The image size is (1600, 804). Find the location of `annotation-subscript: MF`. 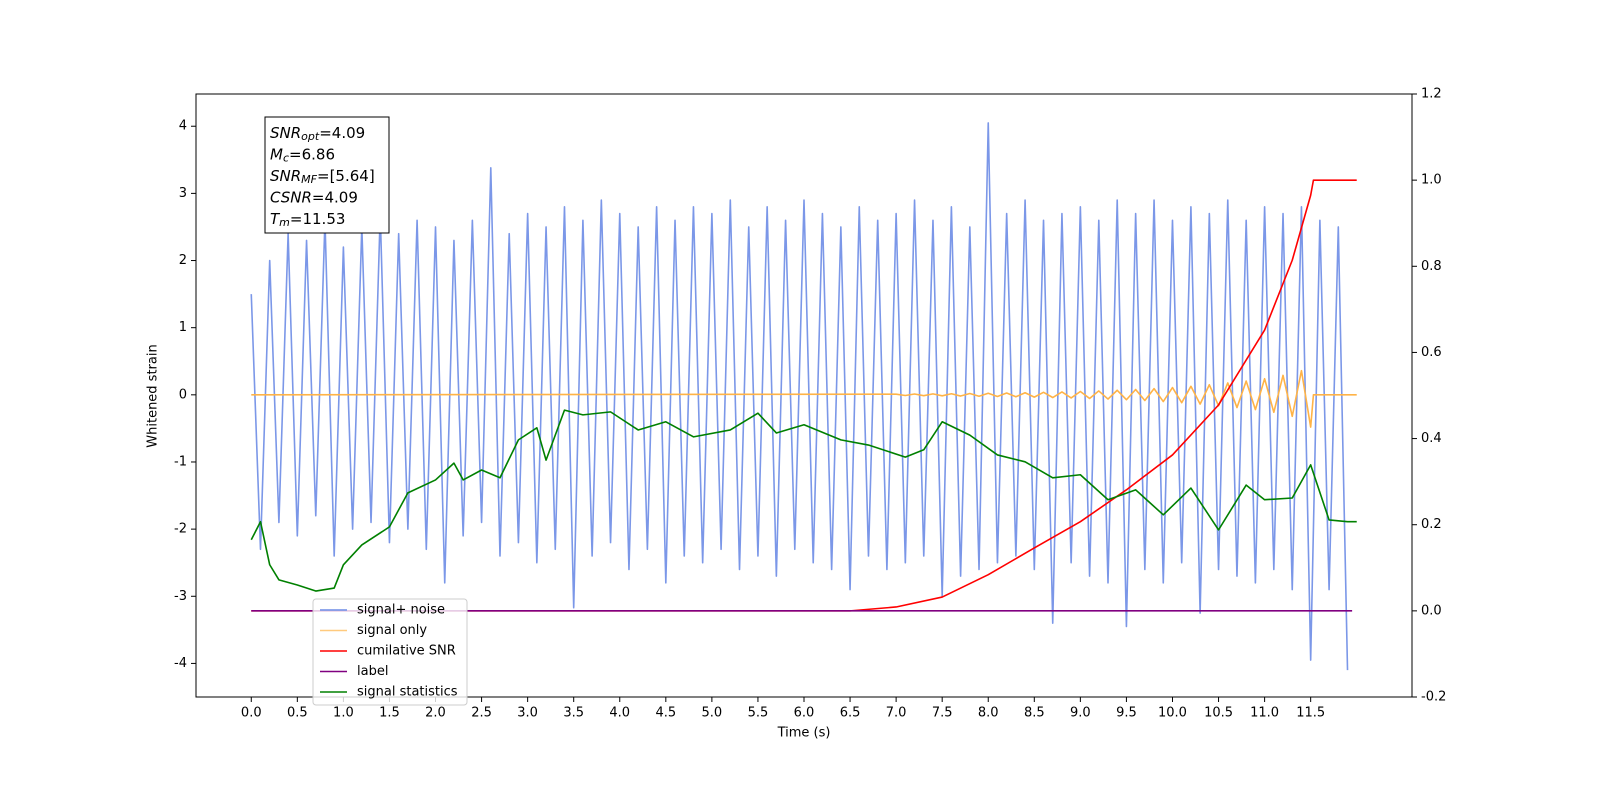

annotation-subscript: MF is located at coordinates (309, 179).